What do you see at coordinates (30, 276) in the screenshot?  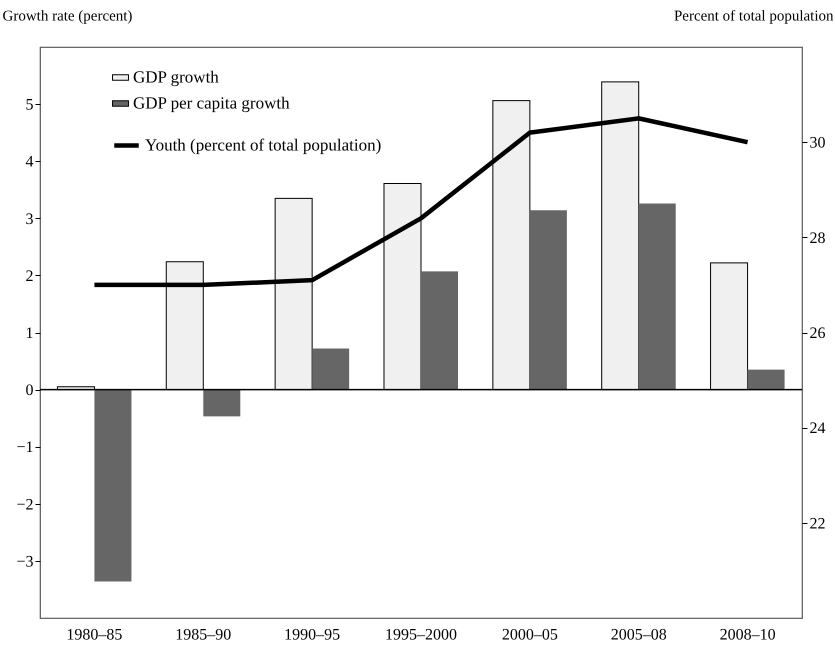 I see `y-tick-label: 2` at bounding box center [30, 276].